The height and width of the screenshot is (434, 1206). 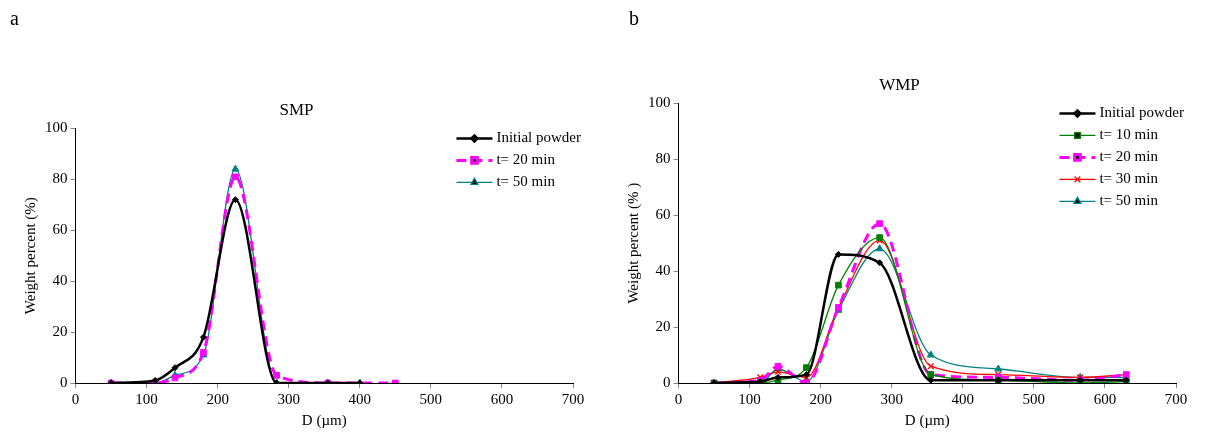 What do you see at coordinates (1129, 178) in the screenshot?
I see `legend-label: t= 30 min` at bounding box center [1129, 178].